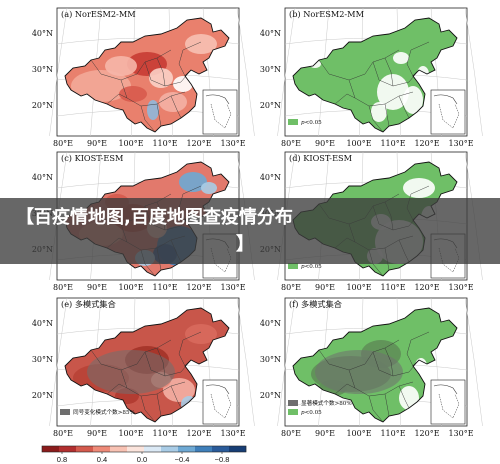  What do you see at coordinates (250, 231) in the screenshot?
I see `overlay-banner: 【百疫情地图,百度地图查疫情分布 】` at bounding box center [250, 231].